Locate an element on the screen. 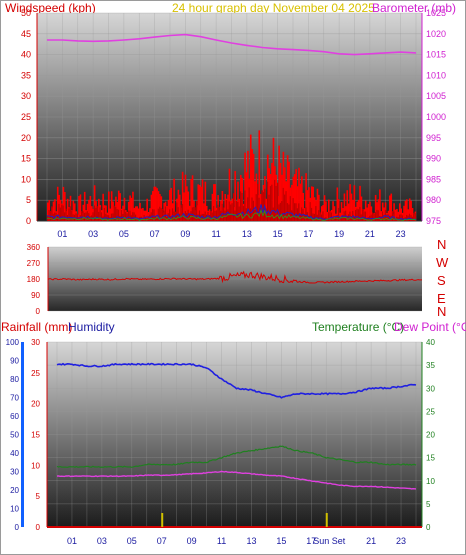 This screenshot has width=466, height=555. temperature-y-tick-label: 40 is located at coordinates (430, 342).